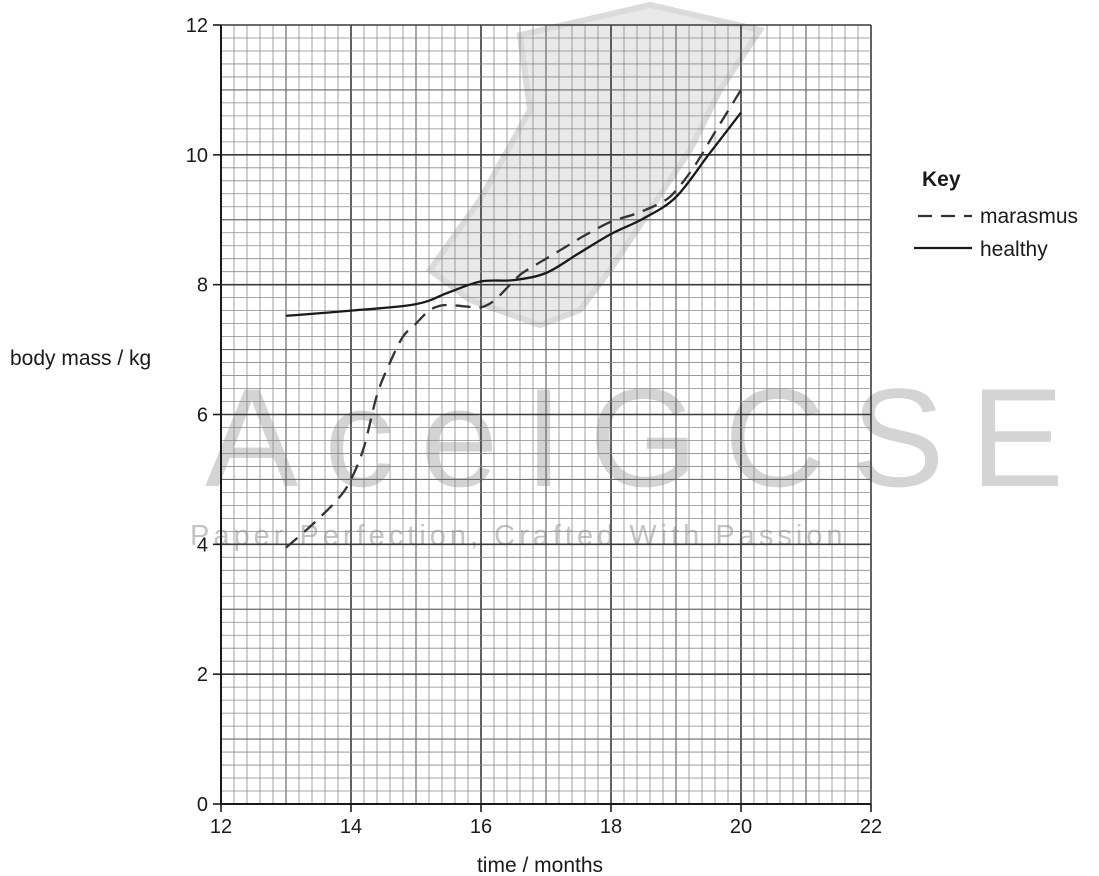 Image resolution: width=1099 pixels, height=876 pixels. What do you see at coordinates (221, 827) in the screenshot?
I see `x-tick-label: 12` at bounding box center [221, 827].